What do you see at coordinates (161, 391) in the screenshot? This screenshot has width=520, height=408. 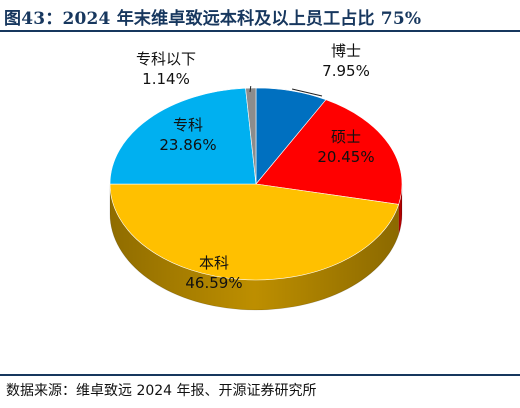 I see `source-note: 数据来源：维卓致远 2024 年报、开源证券研究所` at bounding box center [161, 391].